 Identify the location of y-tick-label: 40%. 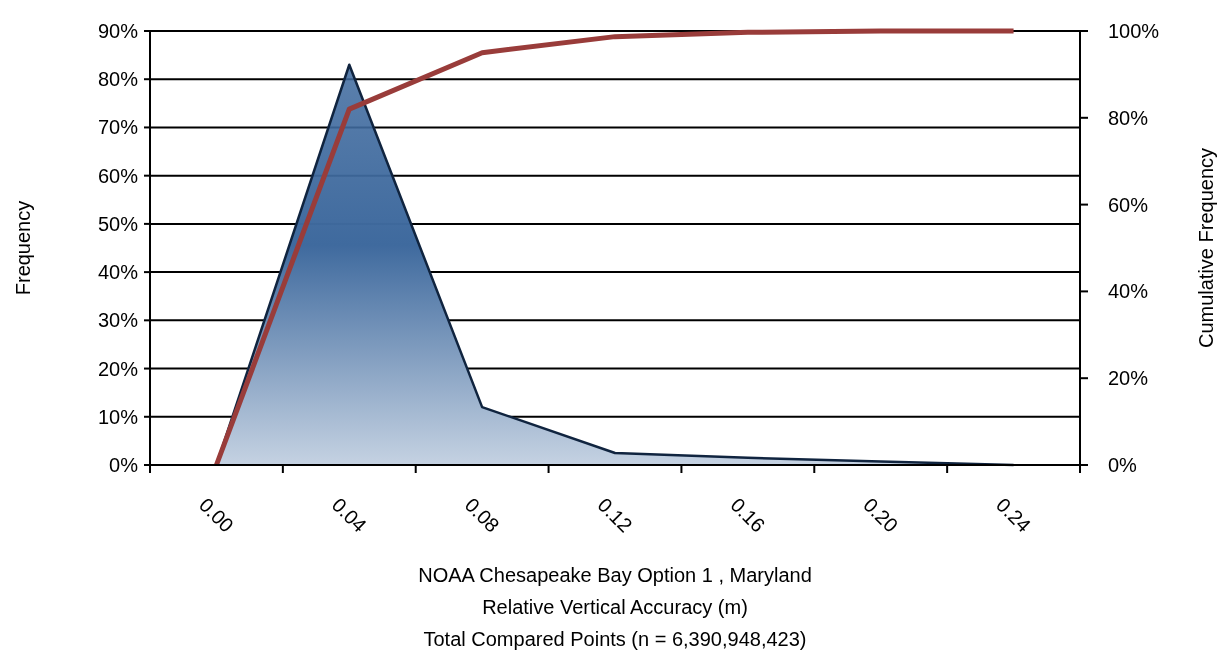
(118, 272).